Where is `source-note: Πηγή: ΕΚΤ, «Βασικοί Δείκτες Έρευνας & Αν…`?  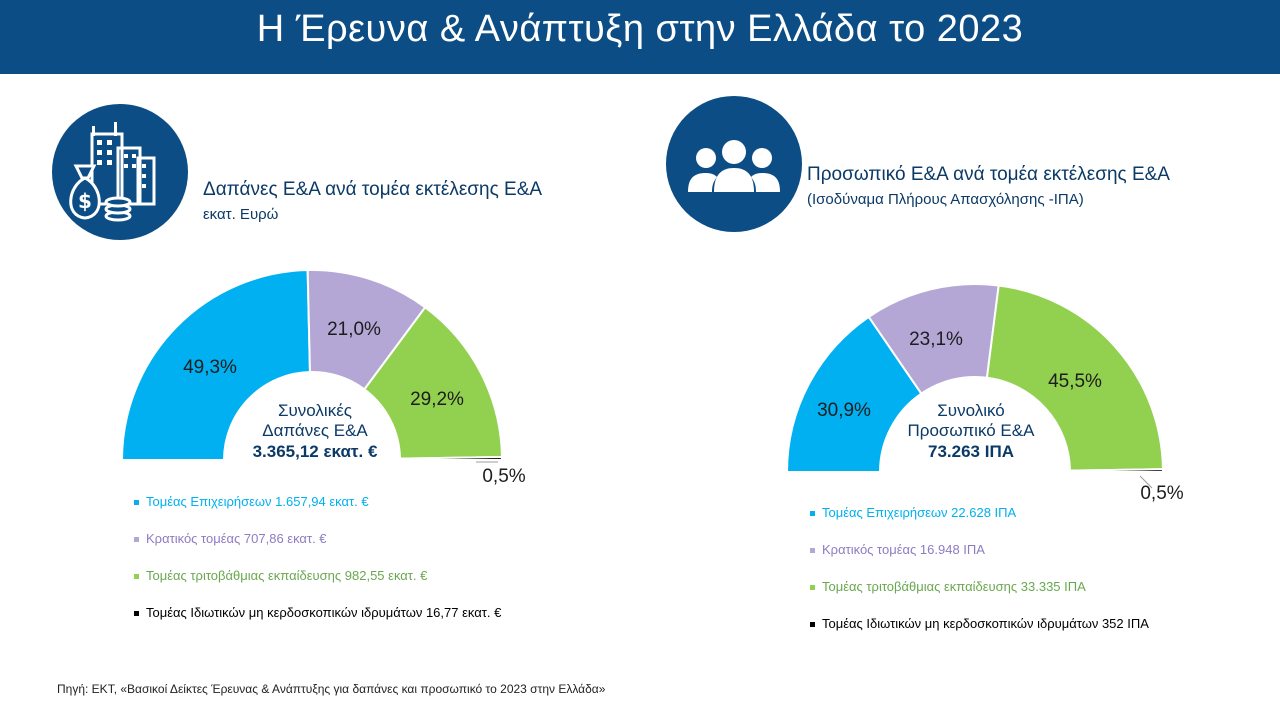 source-note: Πηγή: ΕΚΤ, «Βασικοί Δείκτες Έρευνας & Αν… is located at coordinates (331, 689).